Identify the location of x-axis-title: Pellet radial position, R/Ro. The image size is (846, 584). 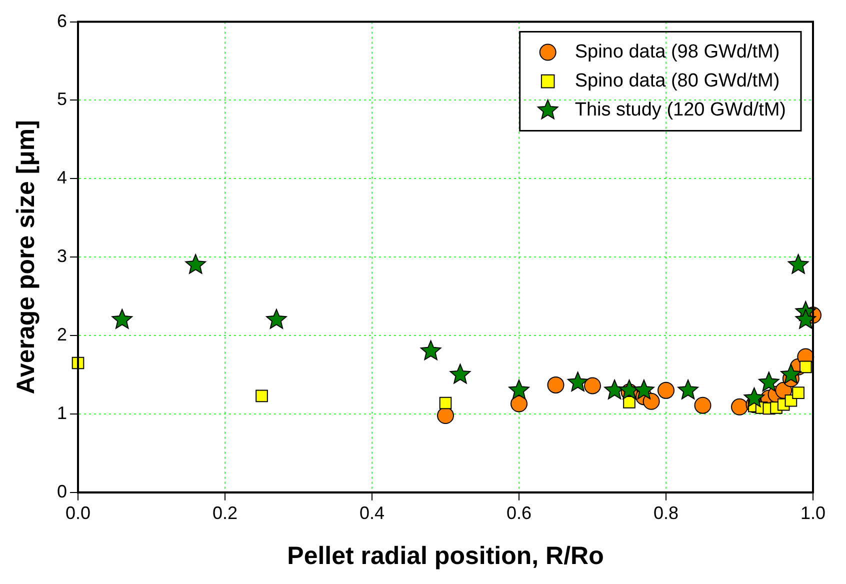
(445, 556).